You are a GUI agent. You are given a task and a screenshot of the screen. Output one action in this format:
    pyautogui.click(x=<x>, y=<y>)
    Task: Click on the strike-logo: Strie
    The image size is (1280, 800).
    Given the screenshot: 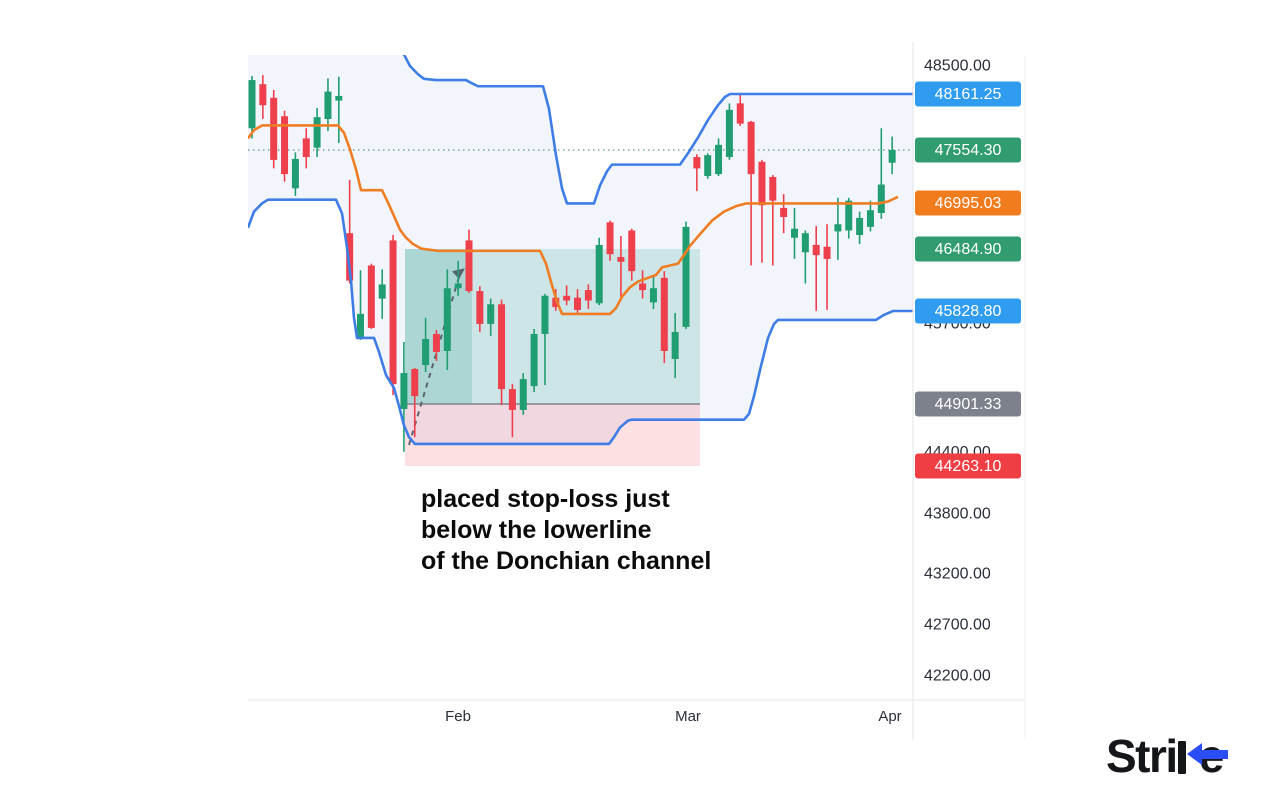 What is the action you would take?
    pyautogui.click(x=1186, y=757)
    